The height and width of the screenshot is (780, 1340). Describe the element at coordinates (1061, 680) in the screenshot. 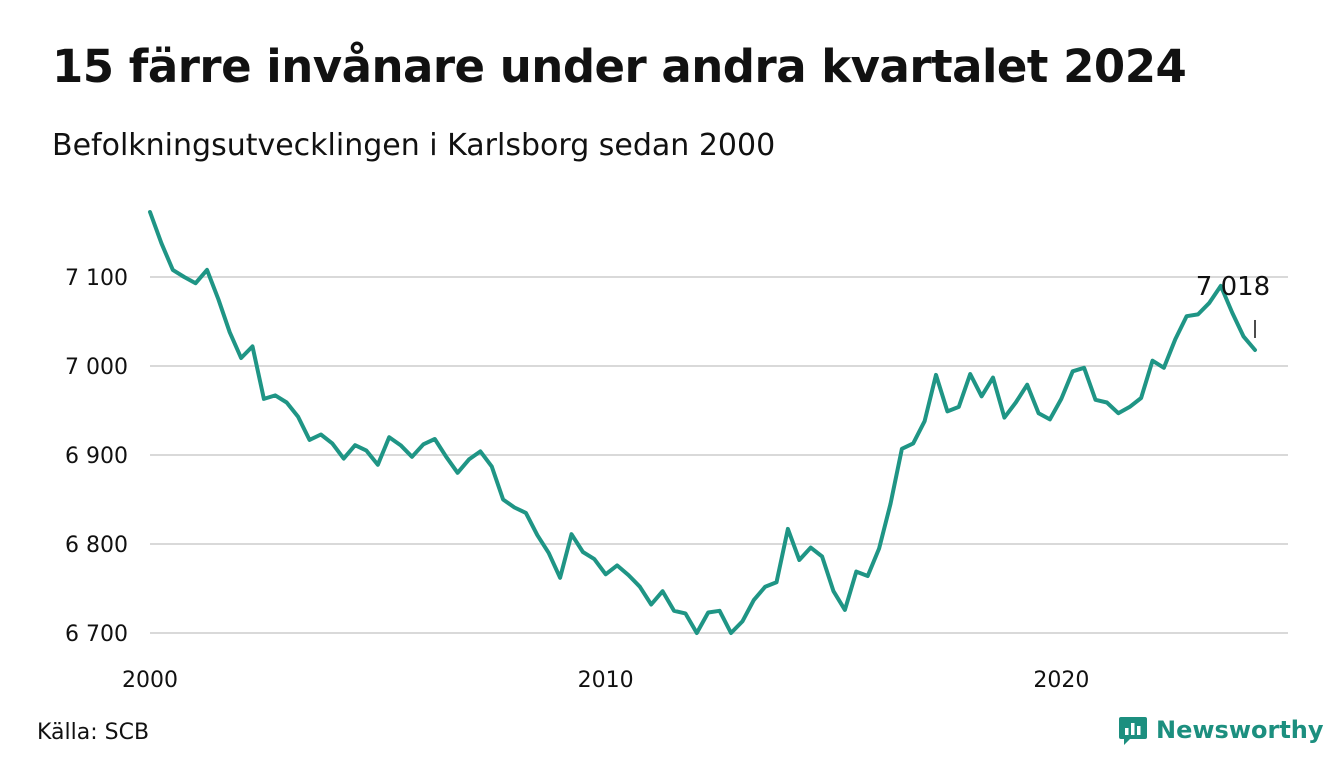

I see `x-tick-label: 2020` at that location.